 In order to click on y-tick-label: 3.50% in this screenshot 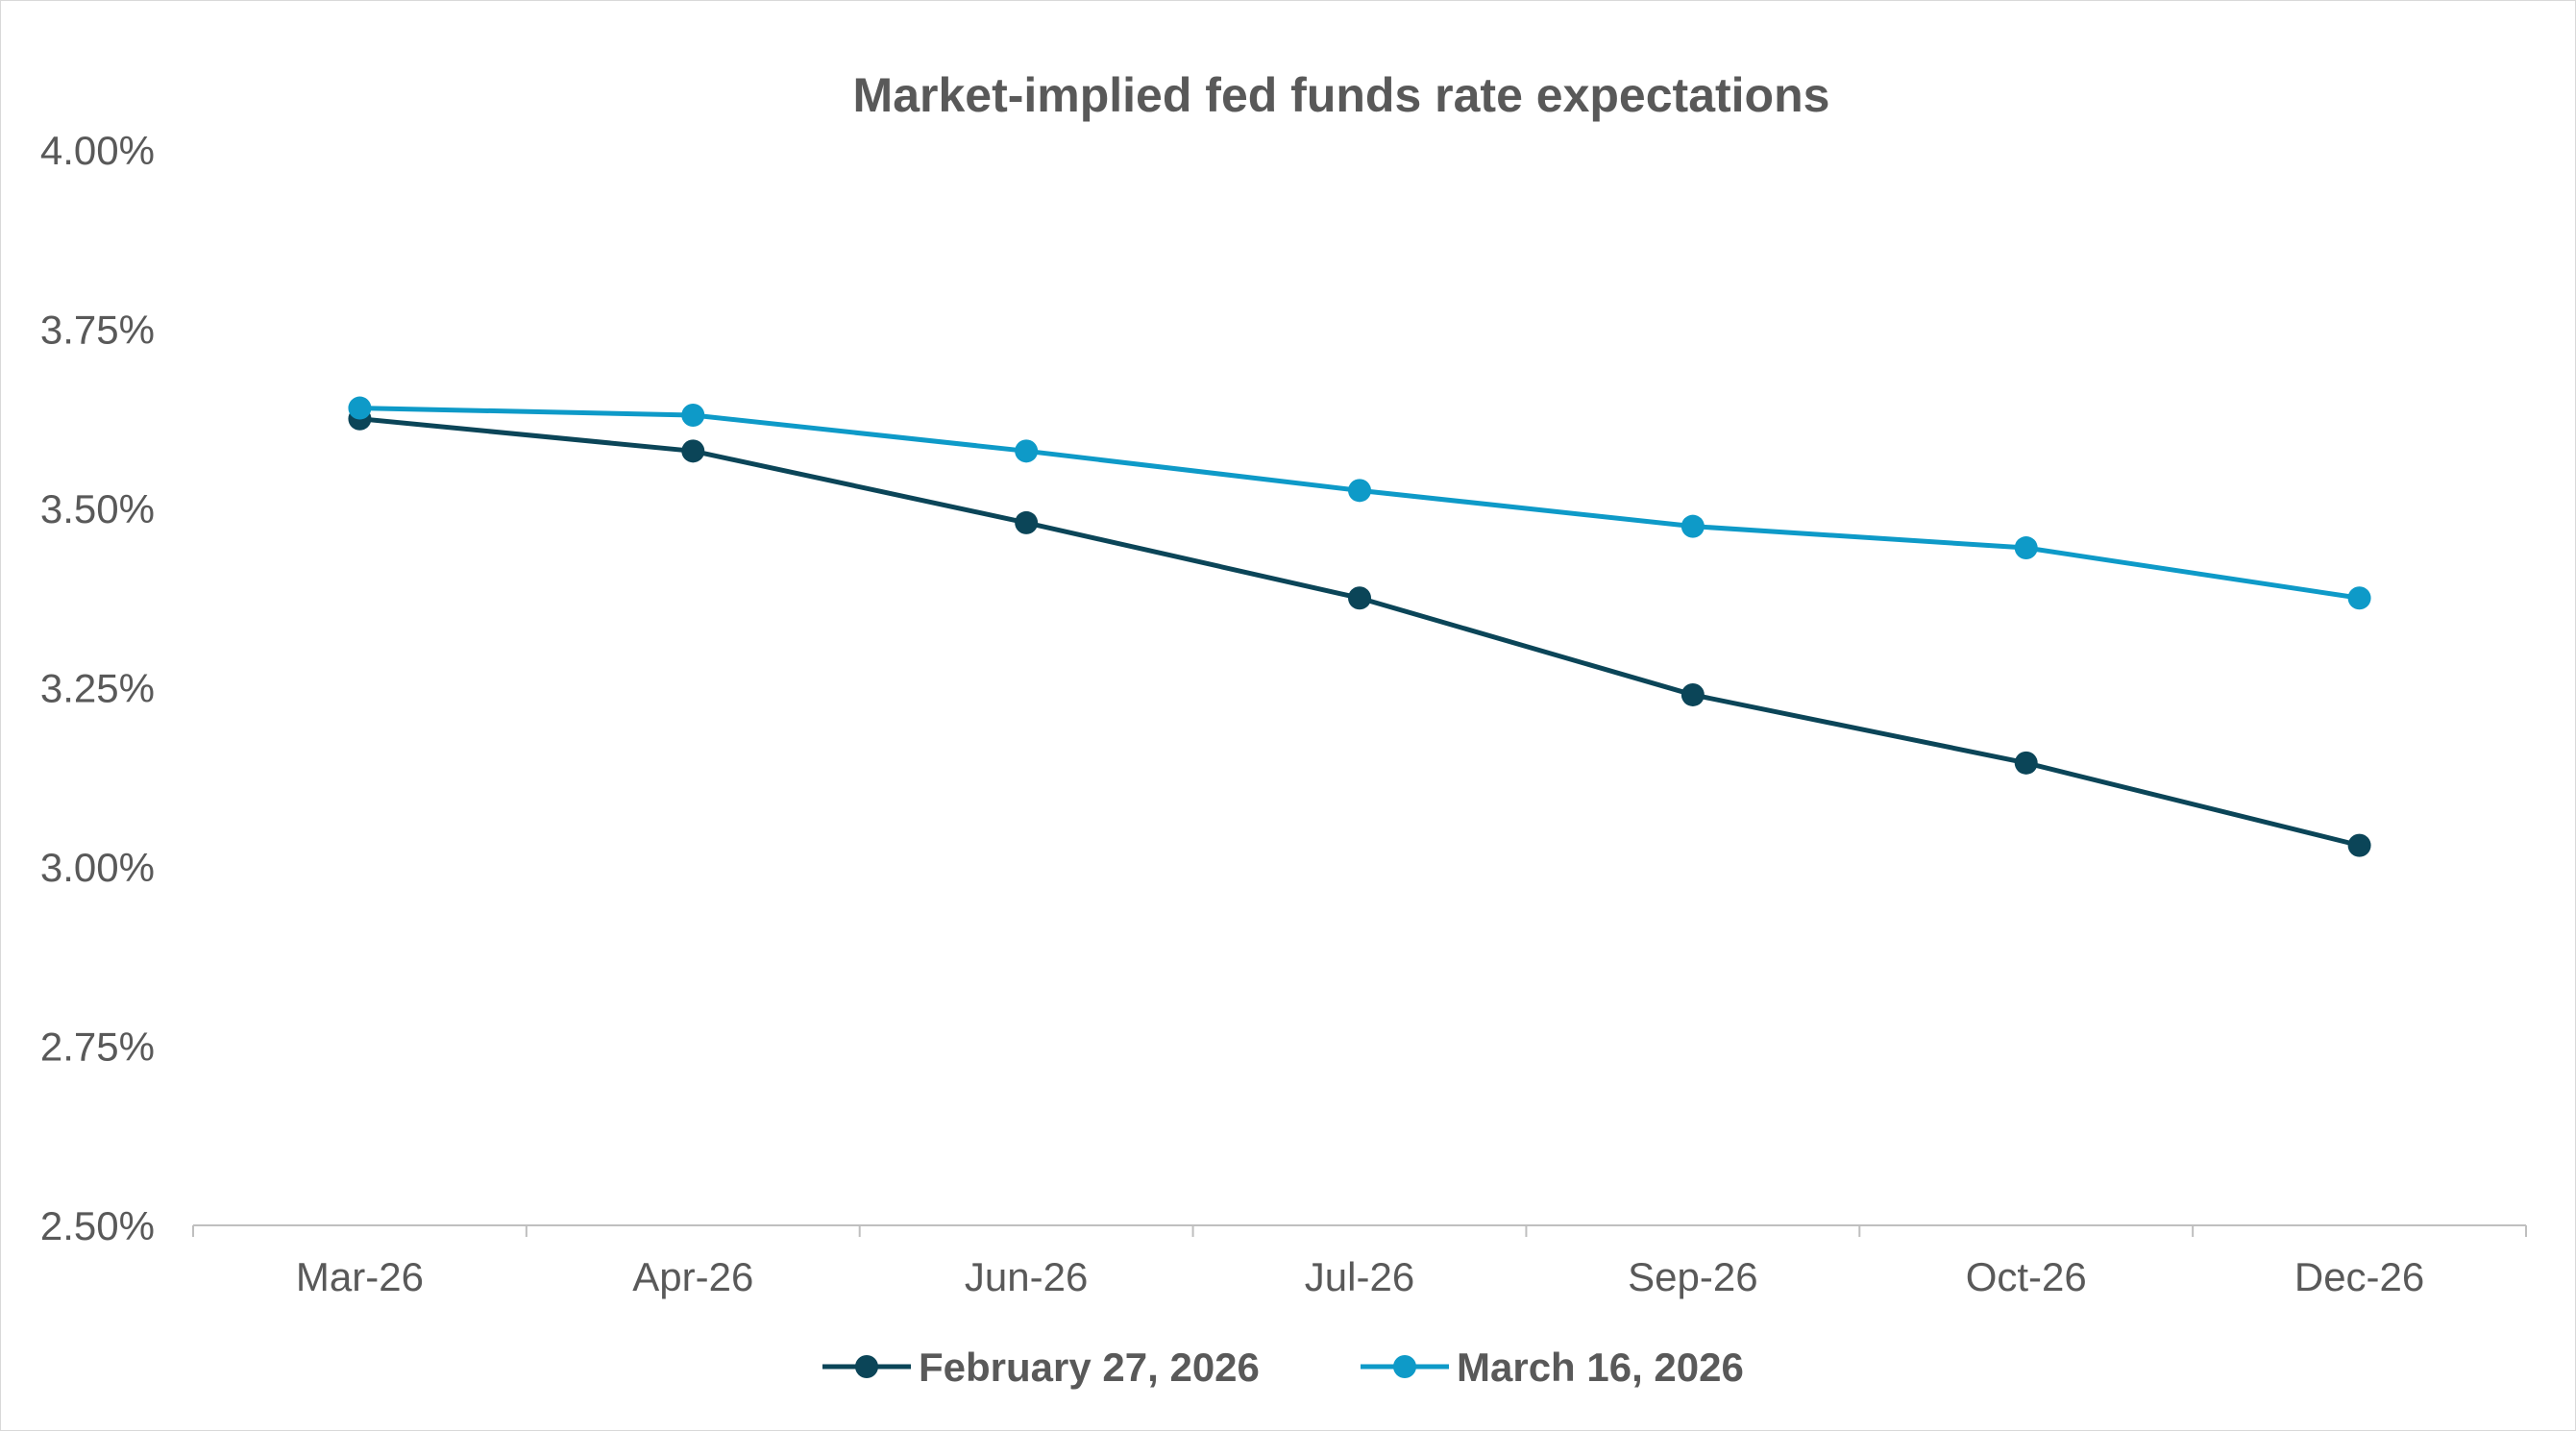, I will do `click(97, 508)`.